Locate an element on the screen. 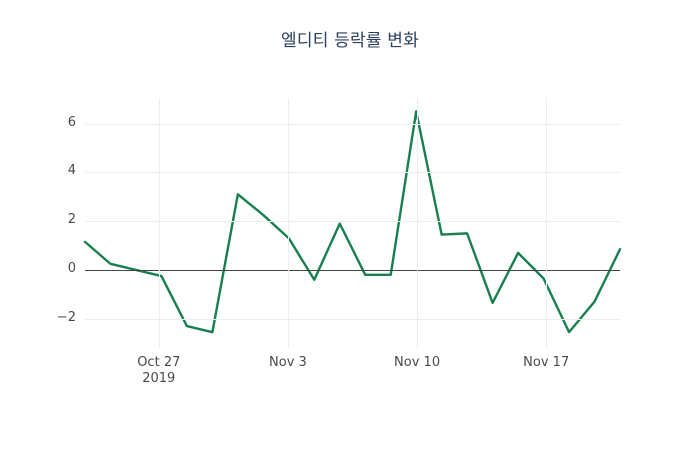 The height and width of the screenshot is (450, 700). x-axis-tick-label: Nov 17 is located at coordinates (546, 363).